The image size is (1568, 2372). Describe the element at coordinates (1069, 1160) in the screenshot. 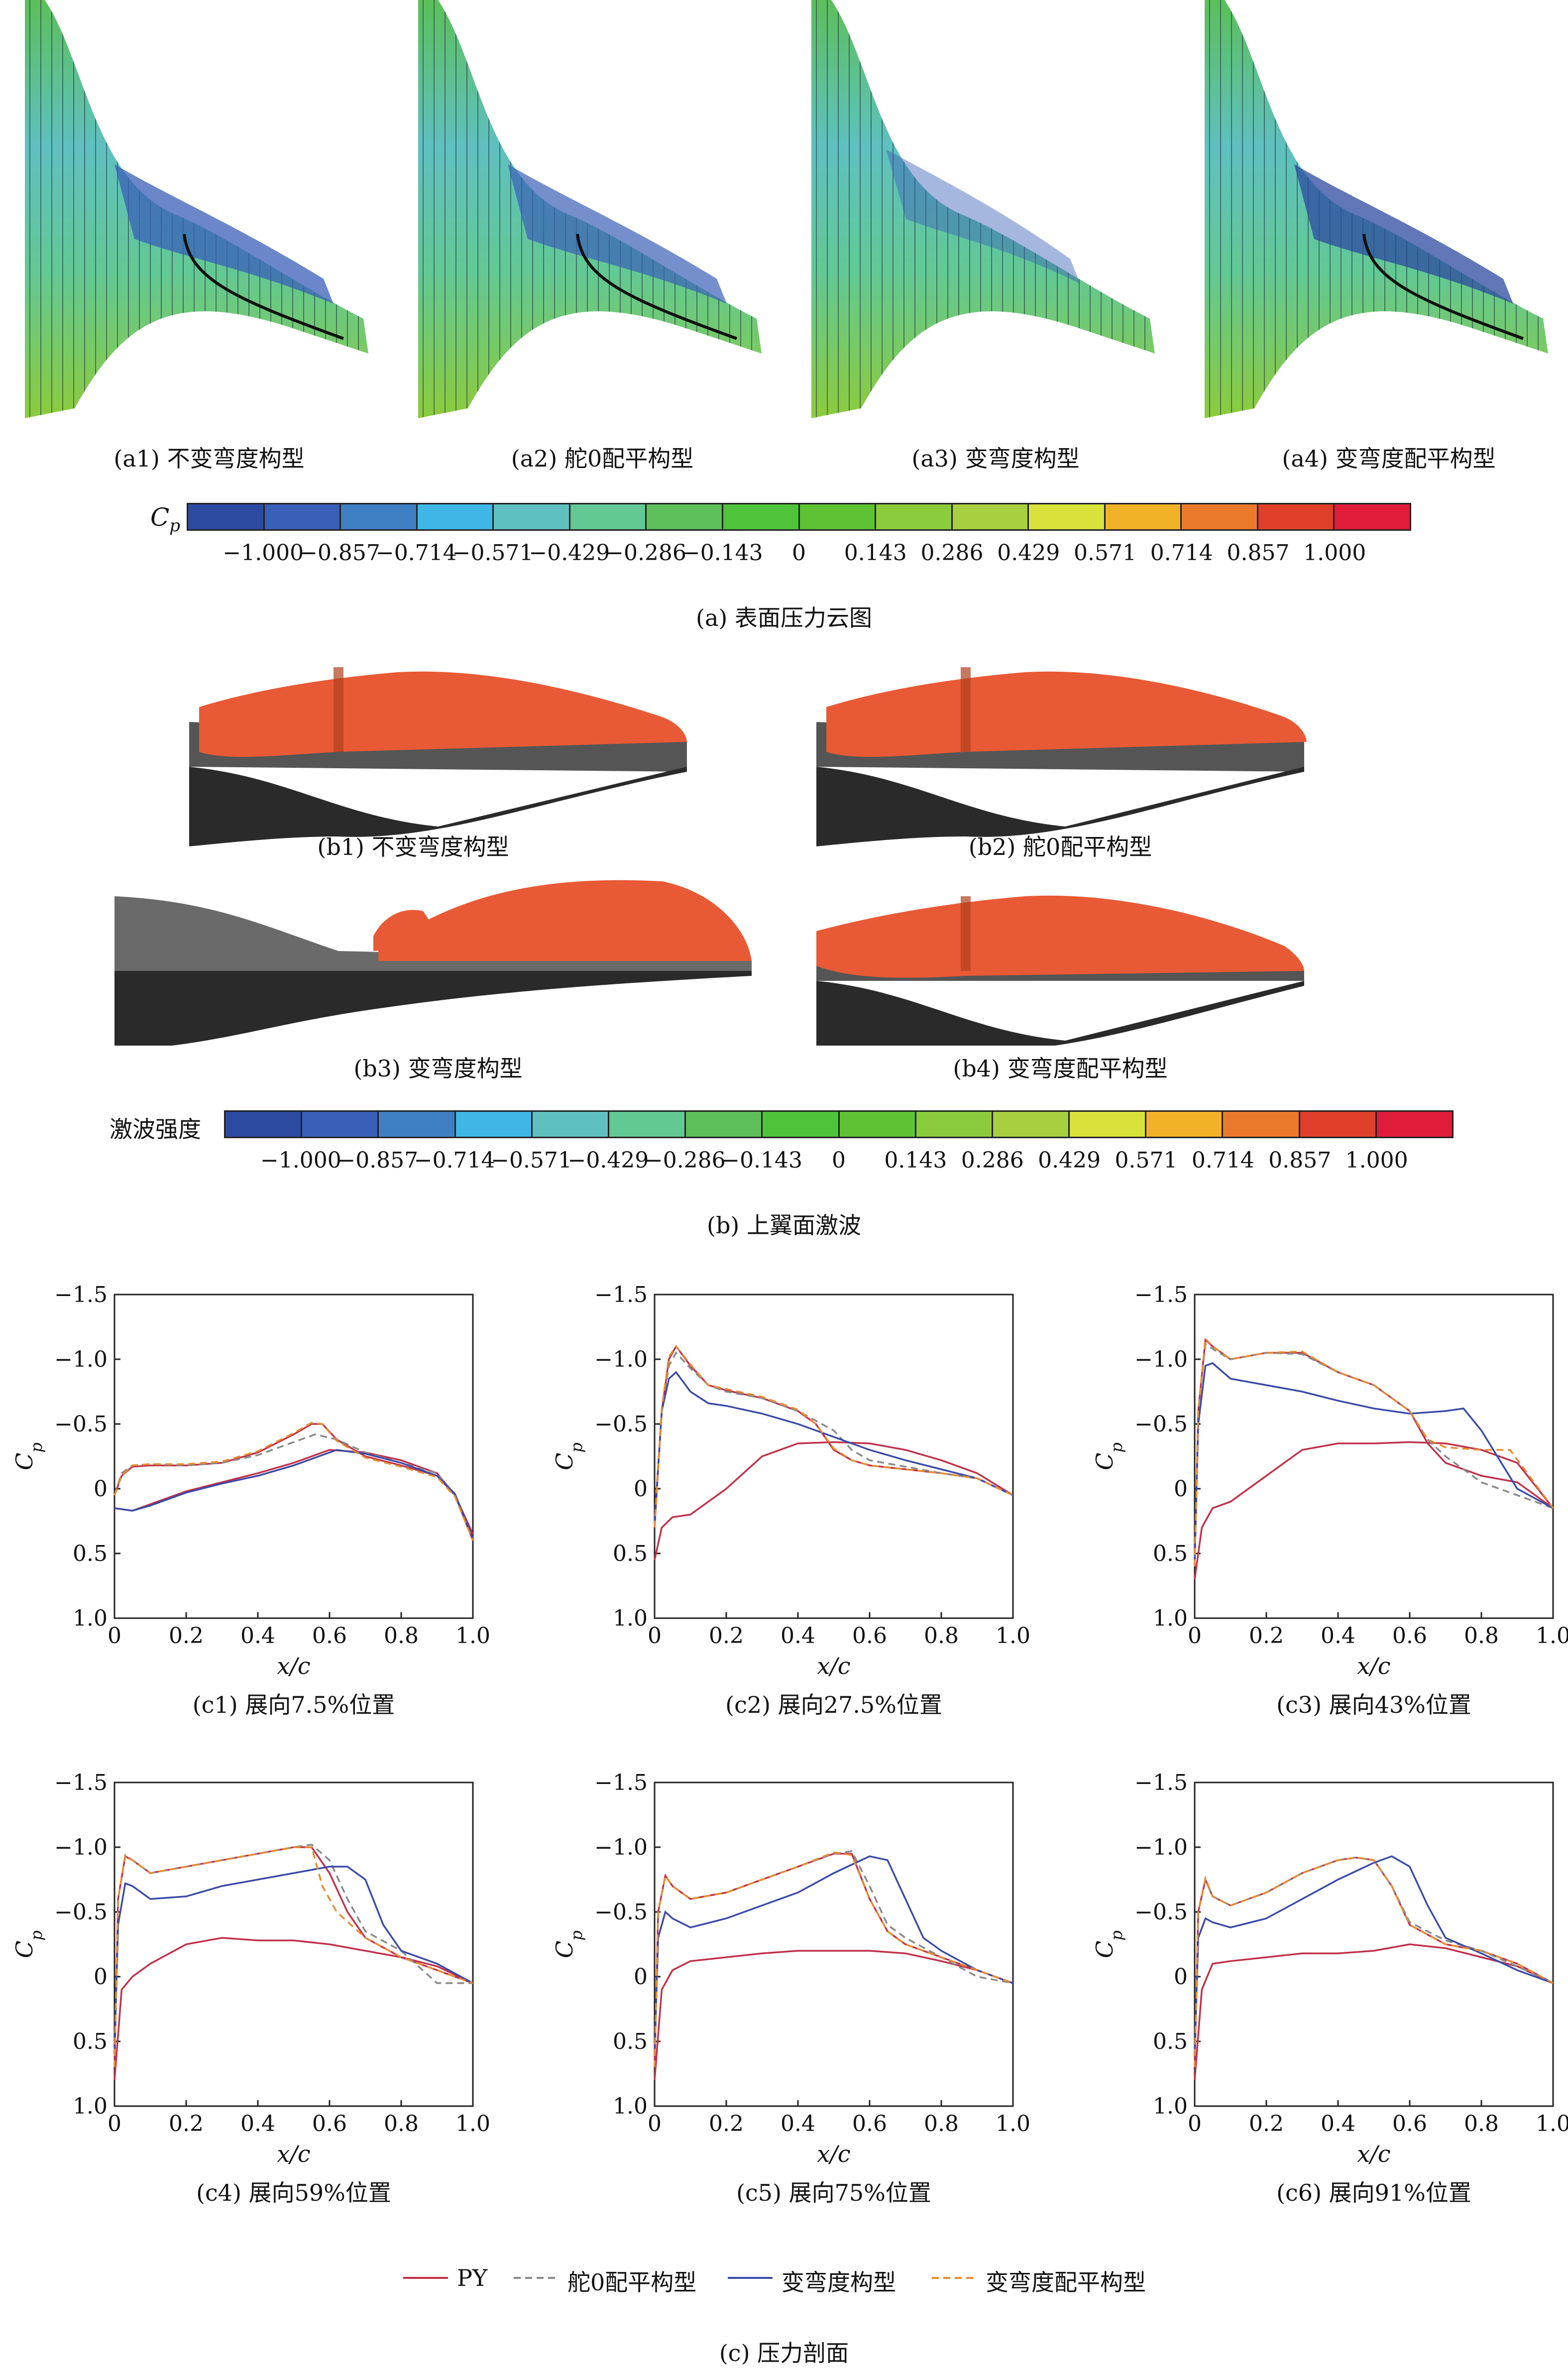

I see `colorbar-b-tick-label: 0.429` at that location.